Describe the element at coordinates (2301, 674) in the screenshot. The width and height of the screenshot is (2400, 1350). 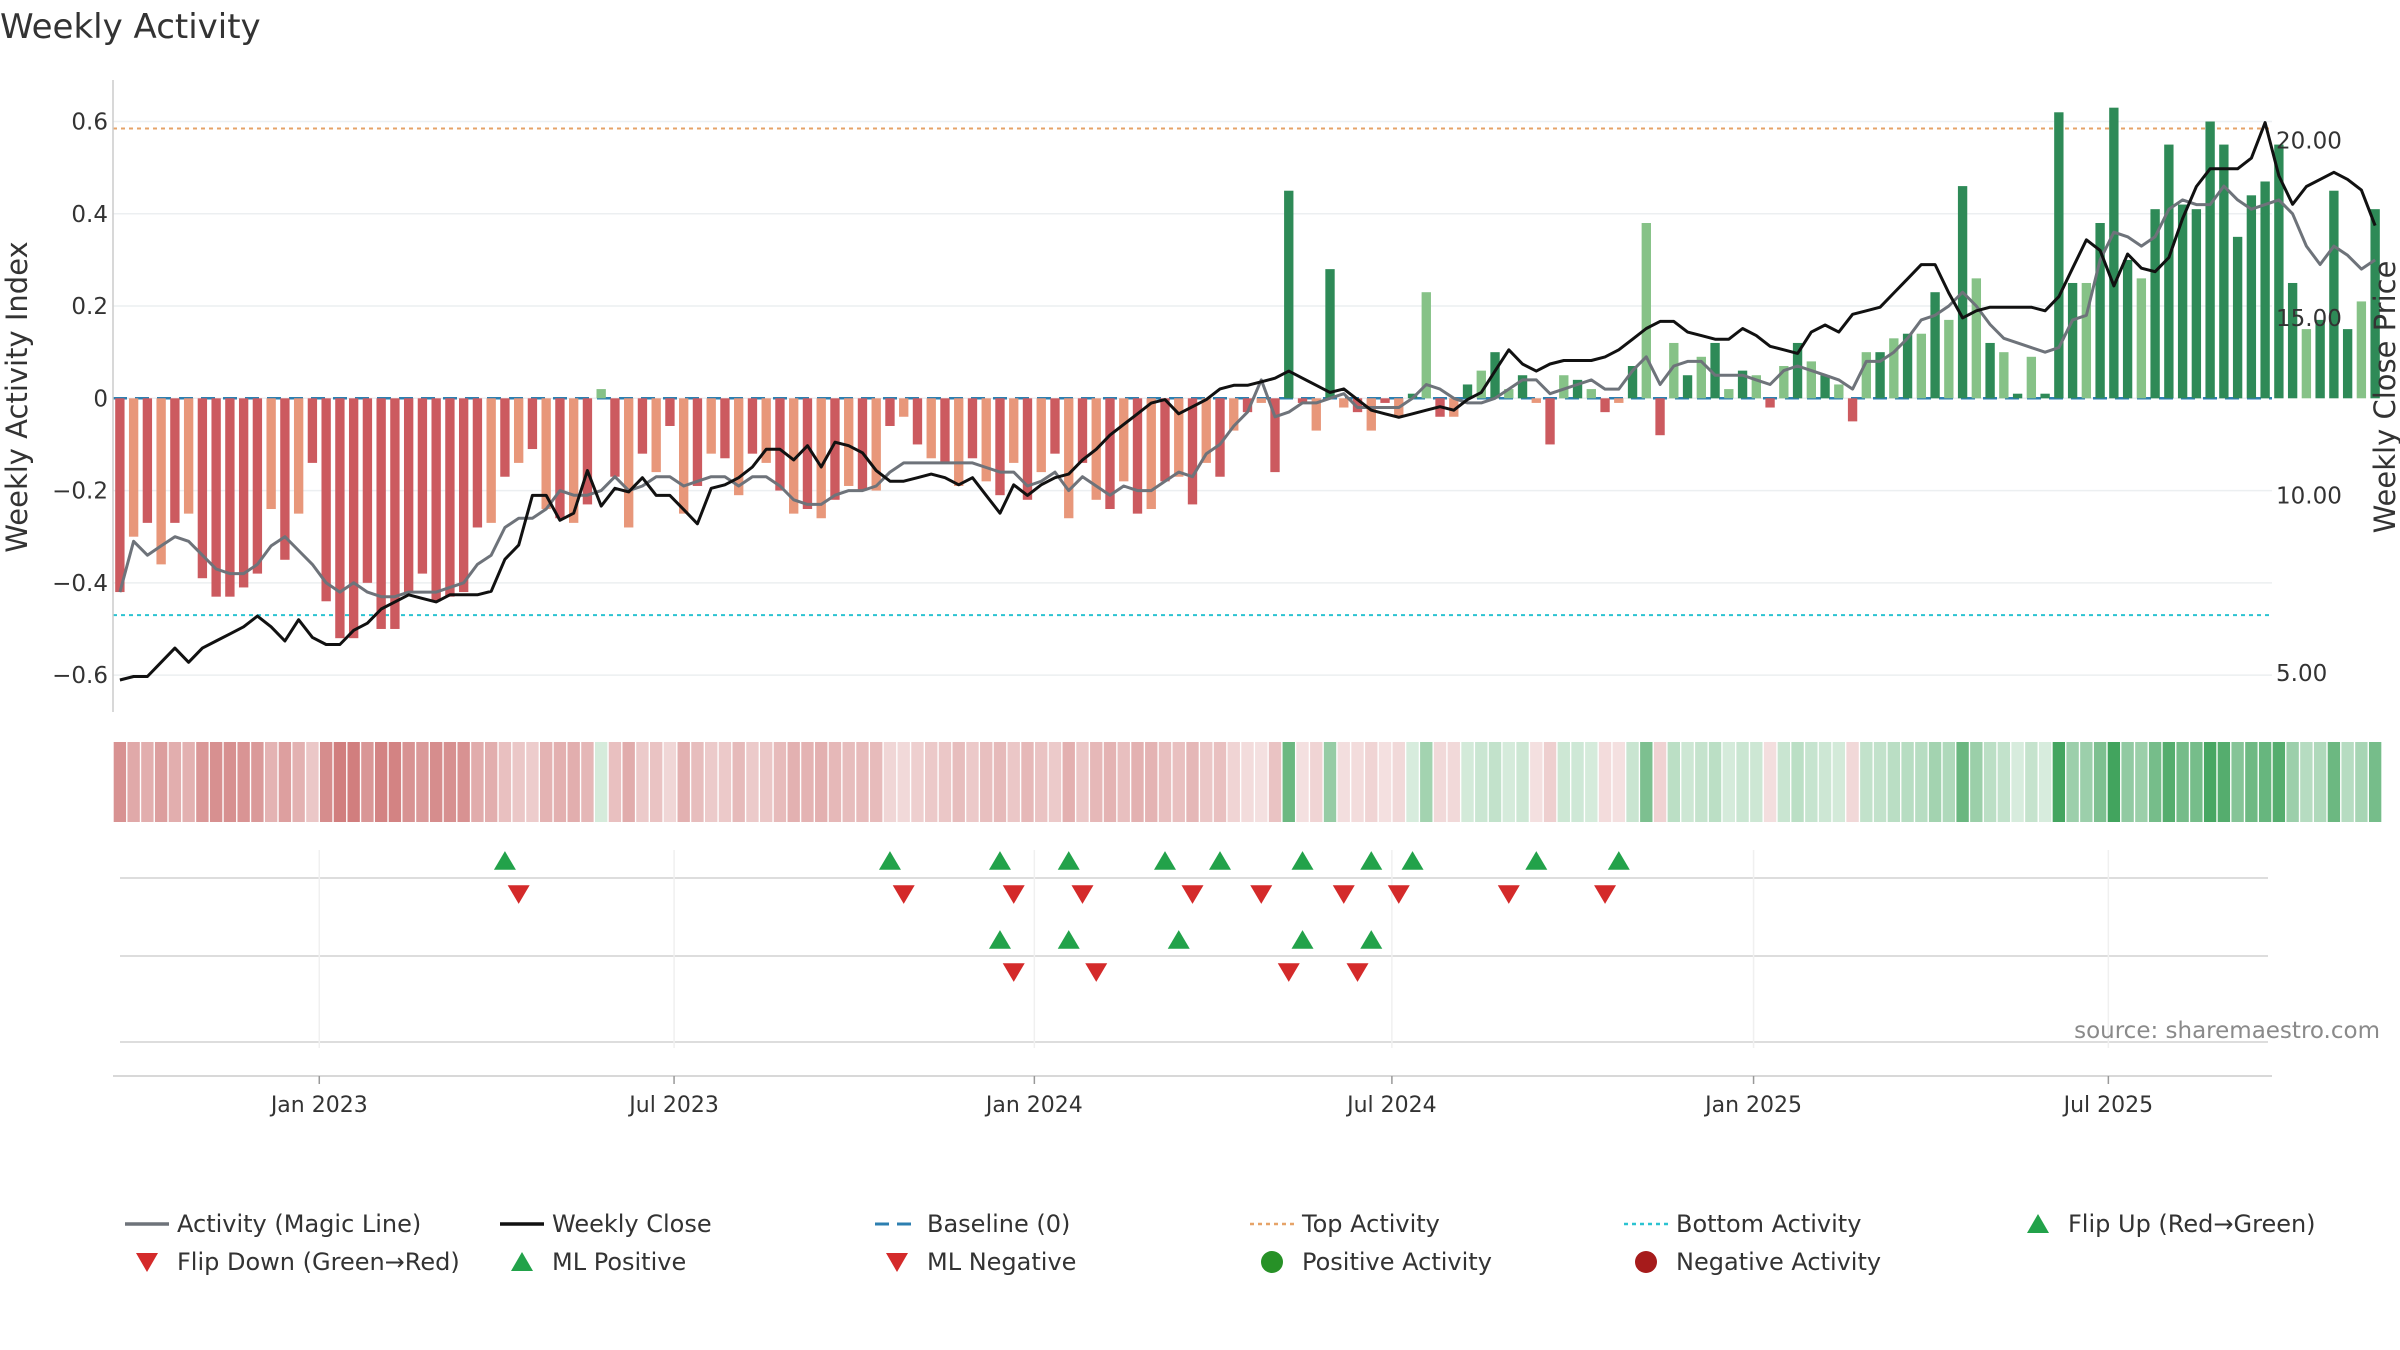
I see `y-right-tick-label: 5.00` at that location.